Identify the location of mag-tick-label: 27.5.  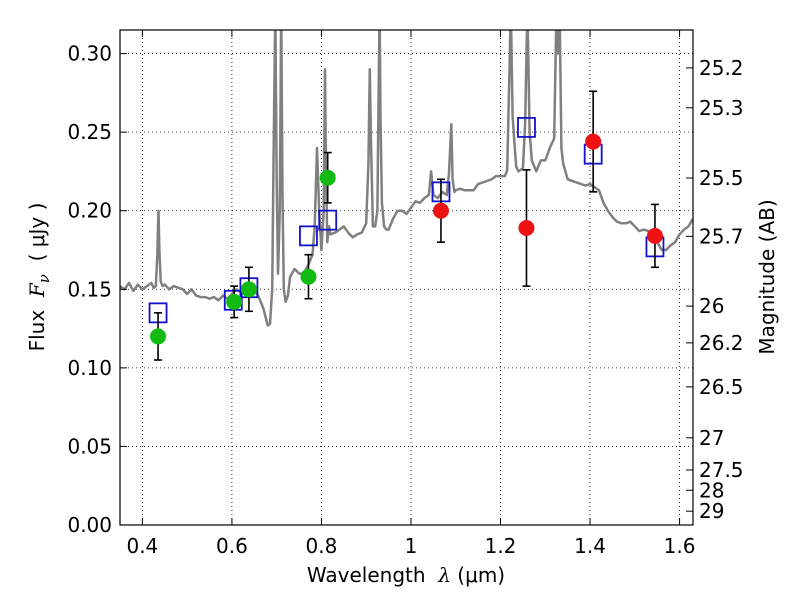
(721, 470).